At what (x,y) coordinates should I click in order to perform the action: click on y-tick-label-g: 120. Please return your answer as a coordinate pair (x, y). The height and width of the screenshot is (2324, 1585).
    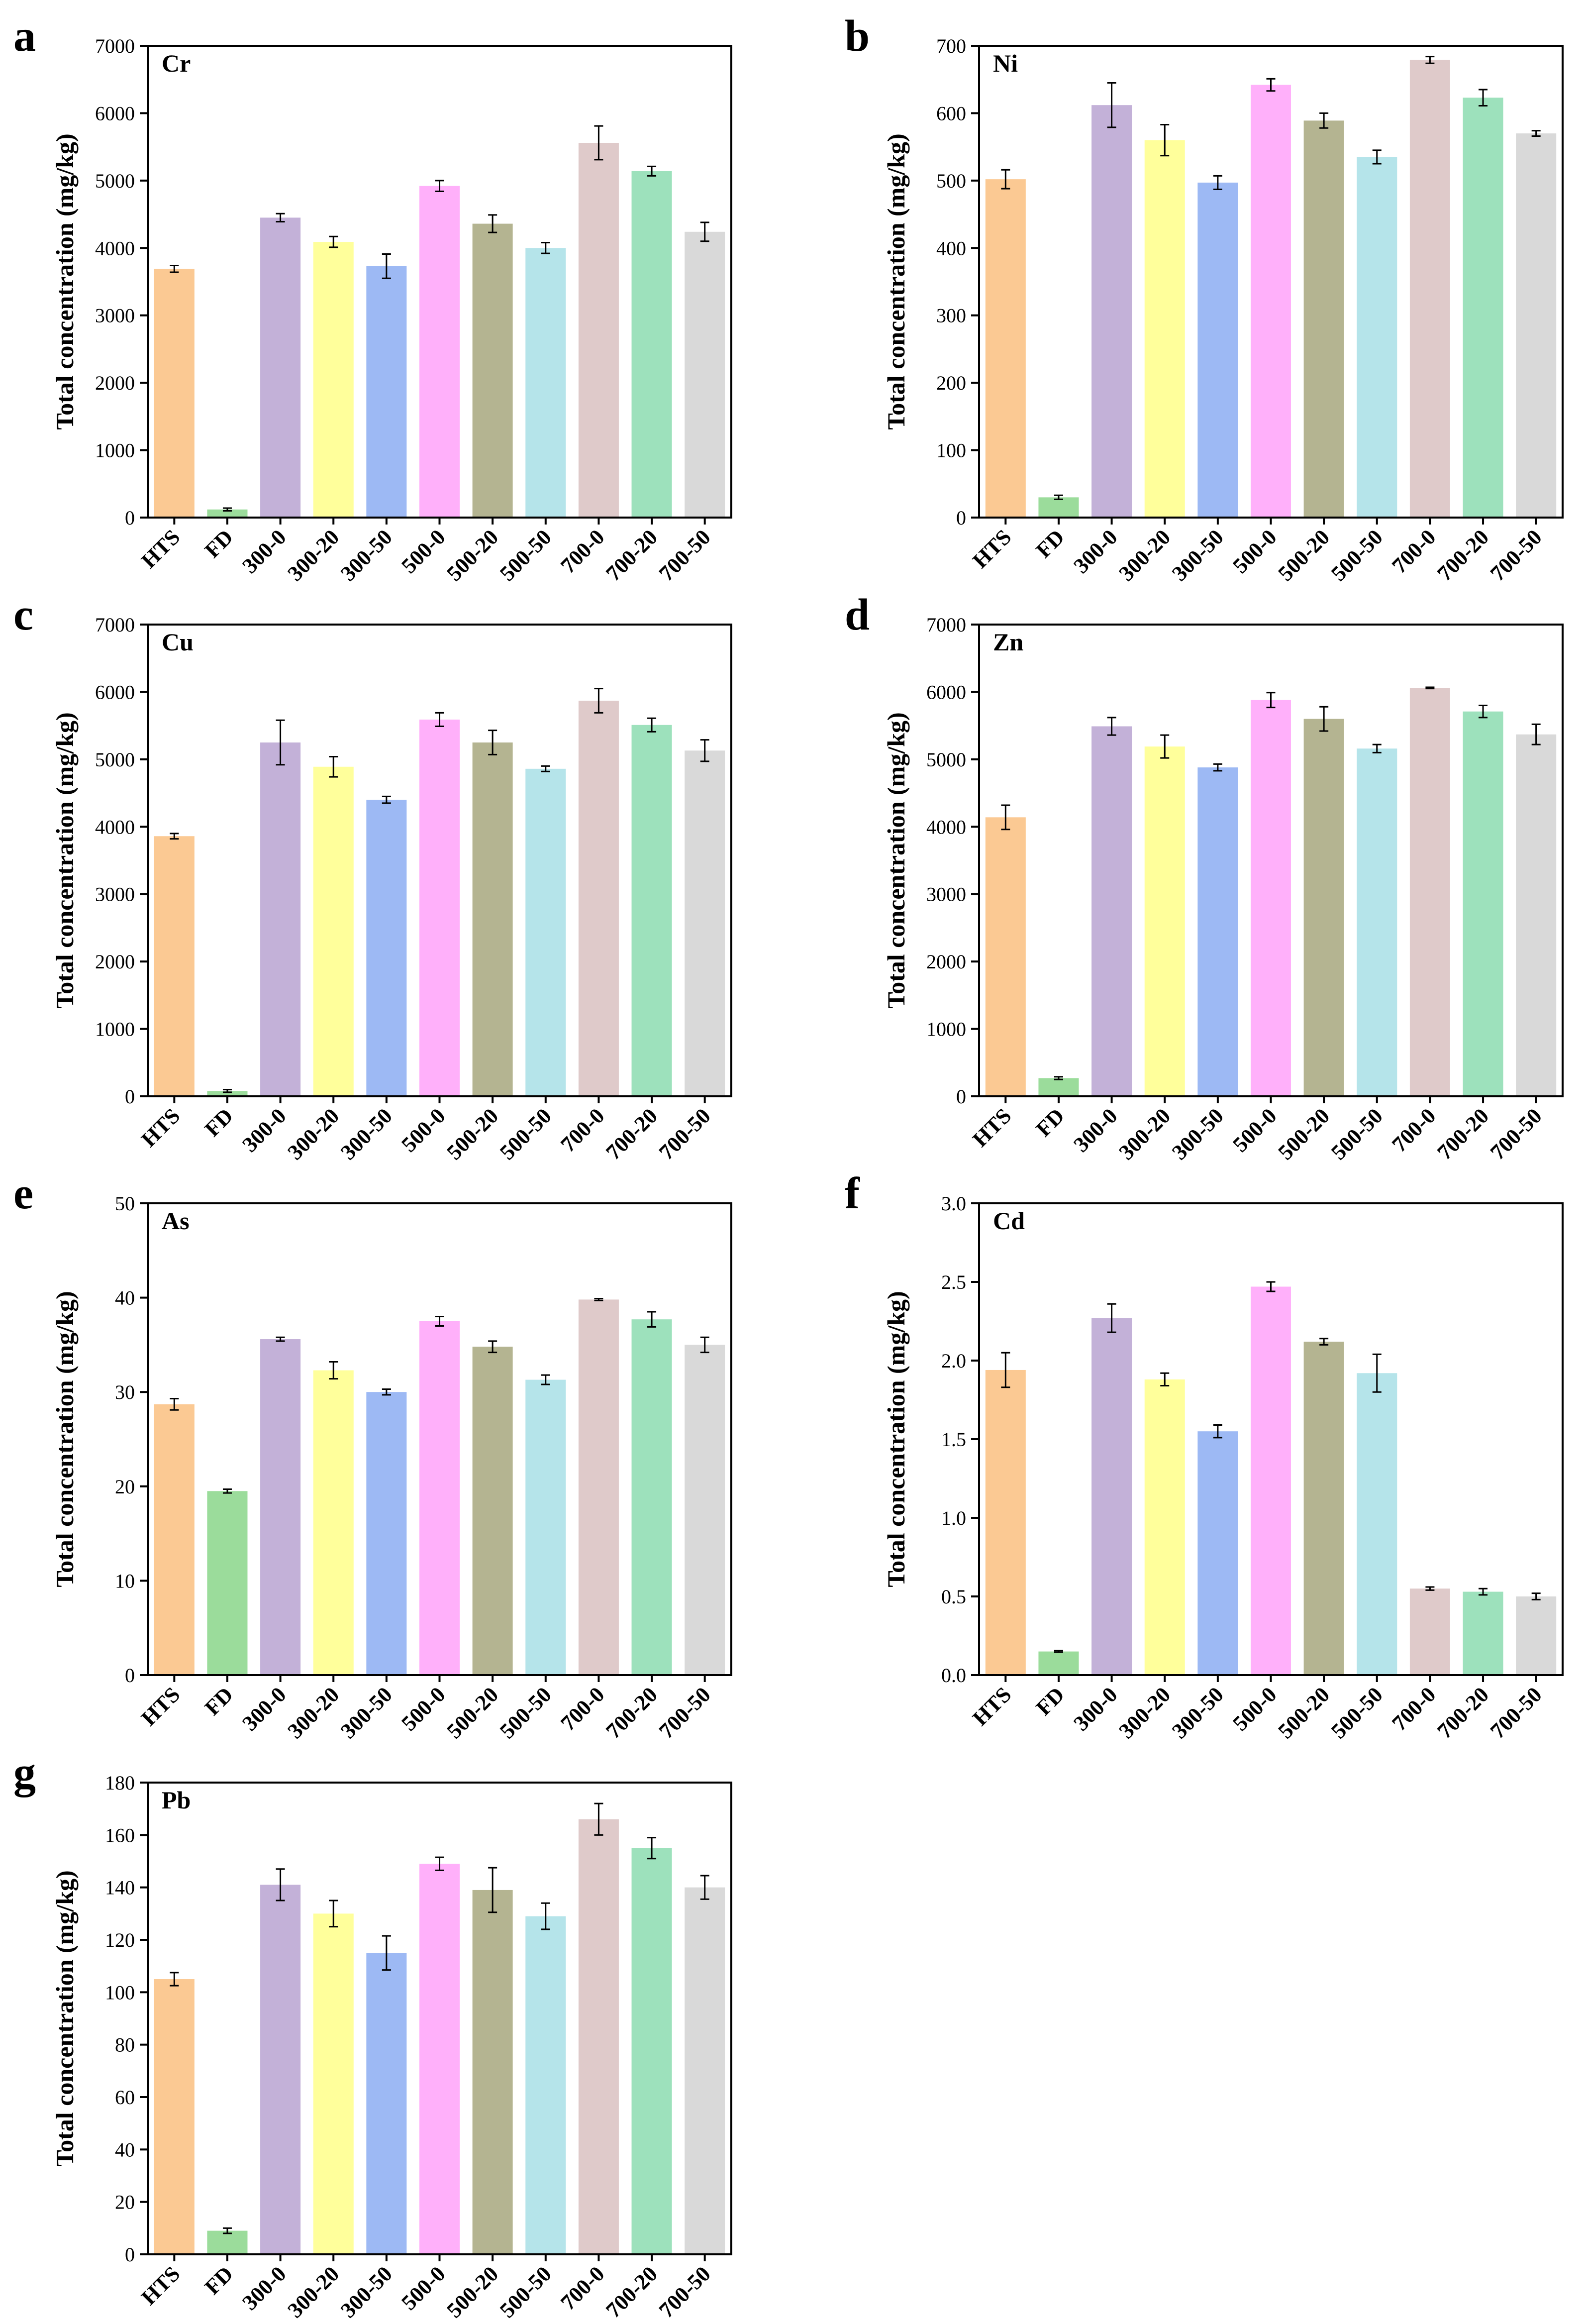
    Looking at the image, I should click on (120, 1940).